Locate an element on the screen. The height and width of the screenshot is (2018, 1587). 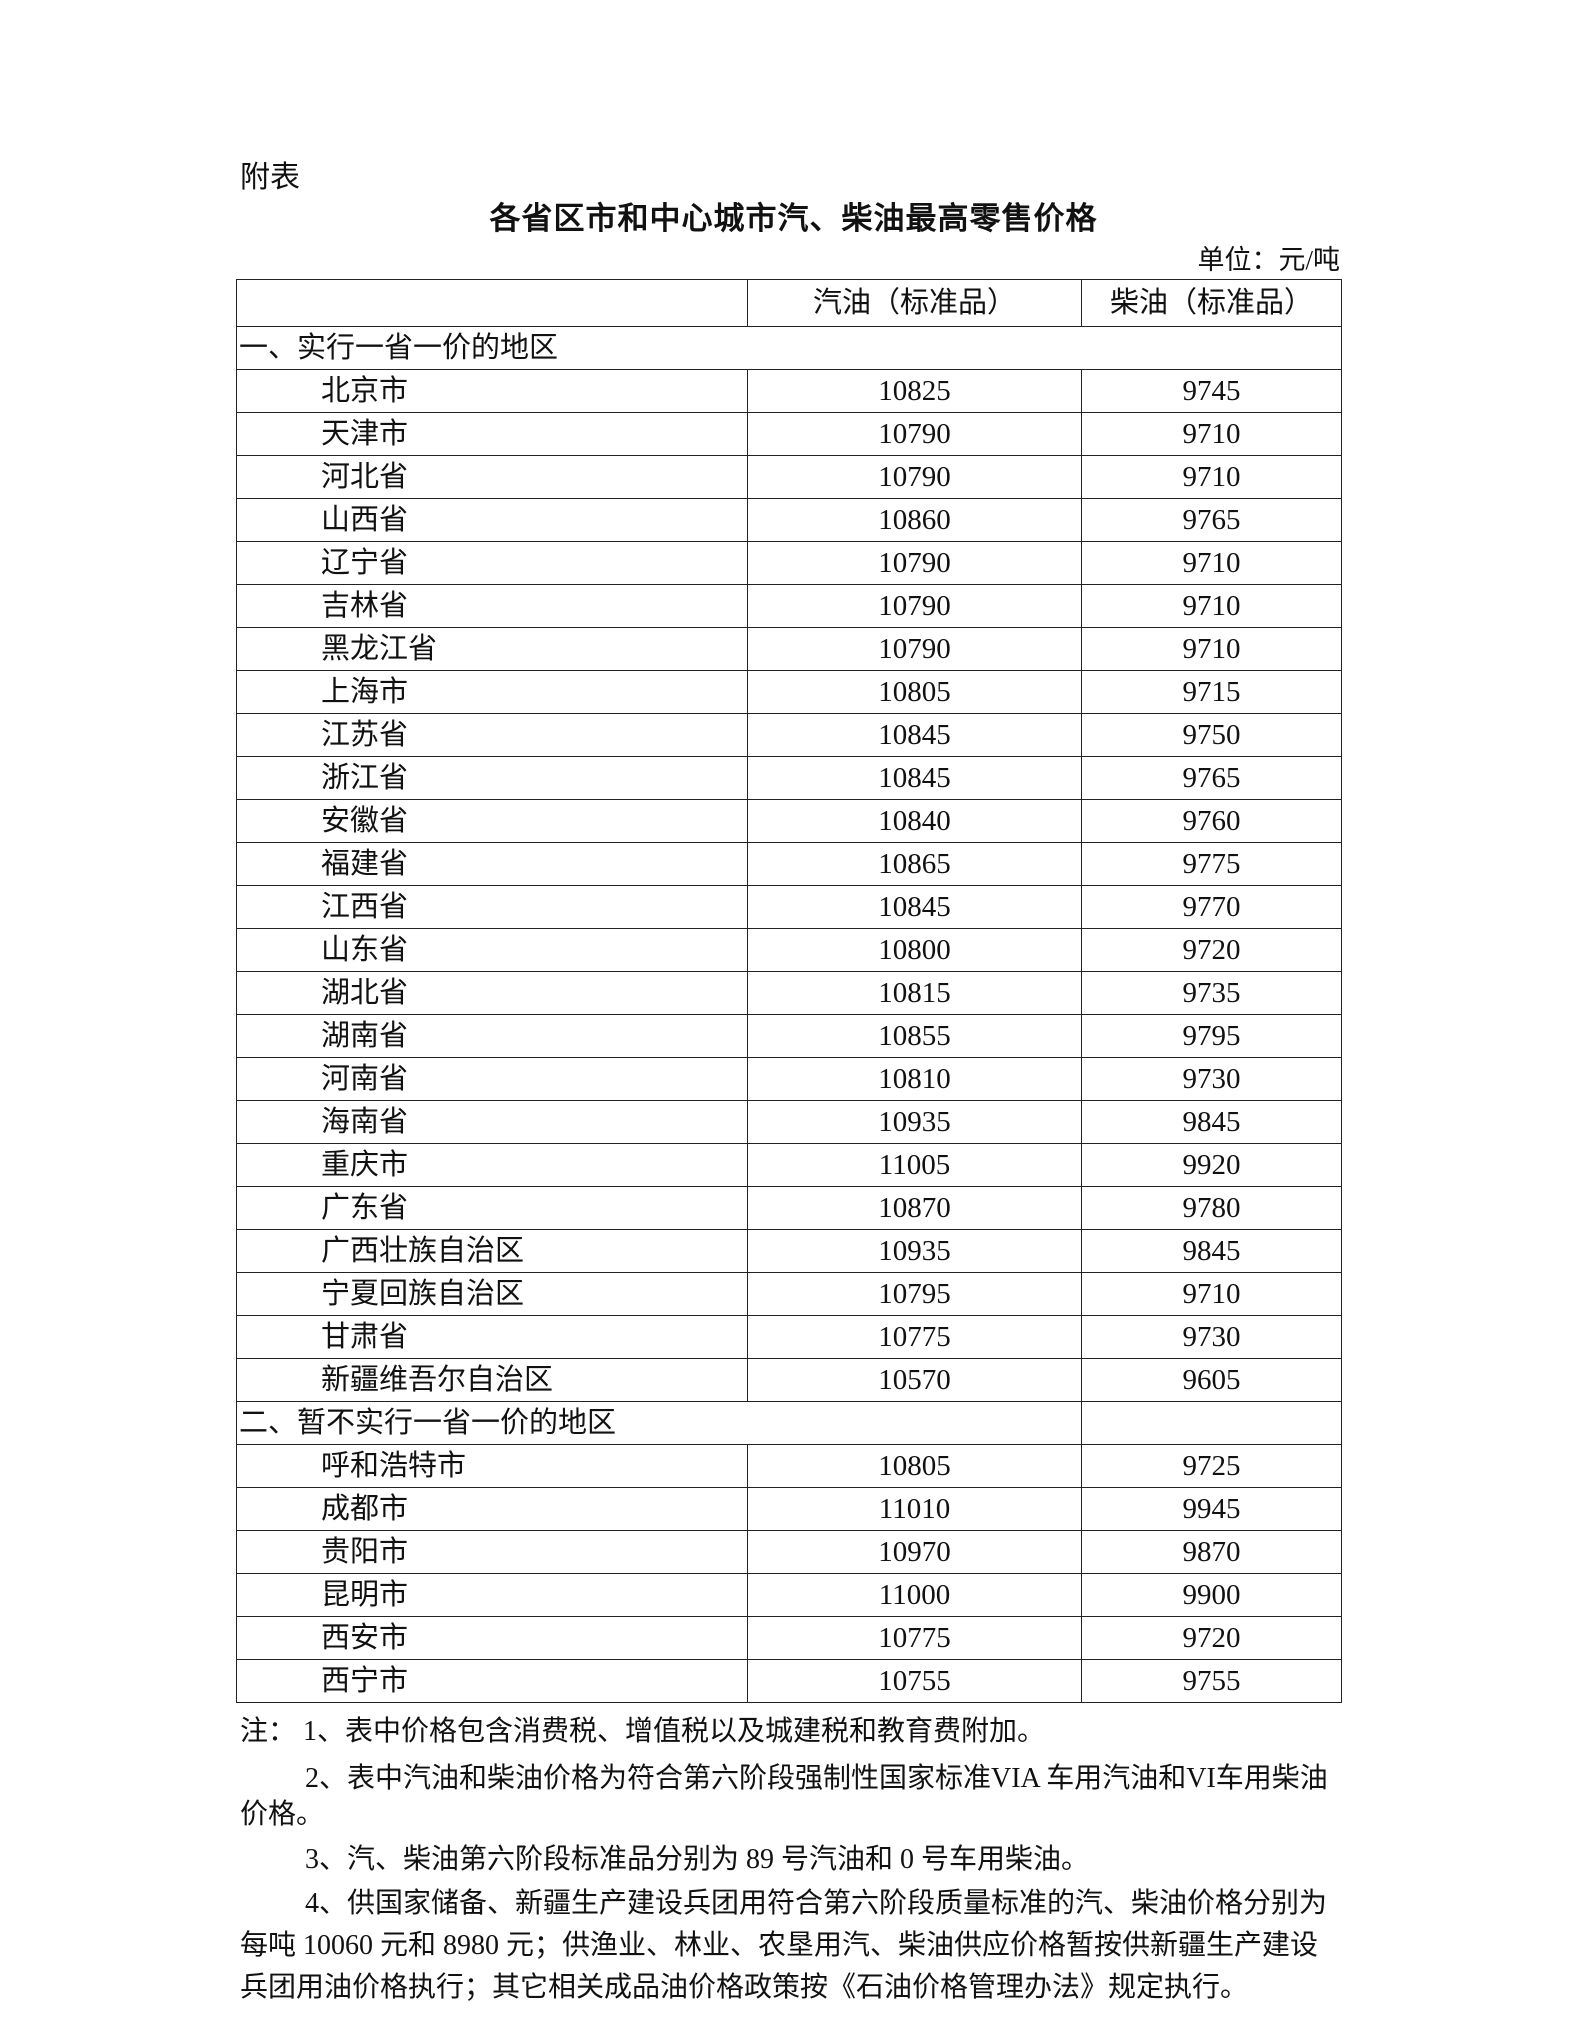
diesel-price-cell: 9750 is located at coordinates (1211, 735).